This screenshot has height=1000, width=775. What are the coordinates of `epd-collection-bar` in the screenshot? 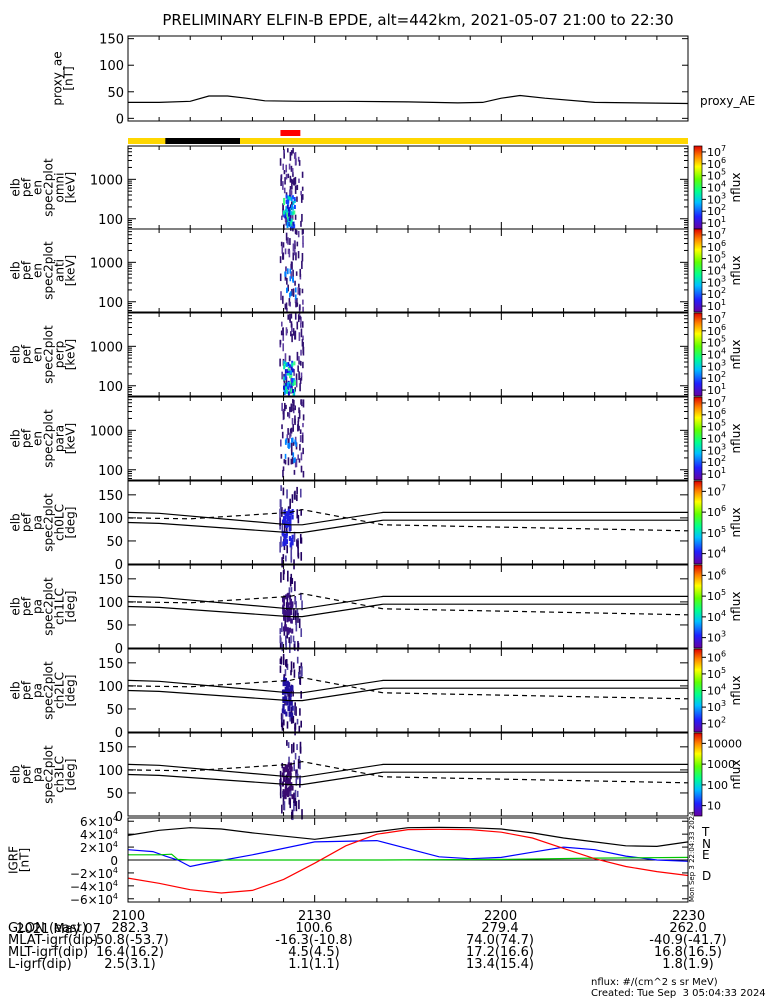 It's located at (290, 133).